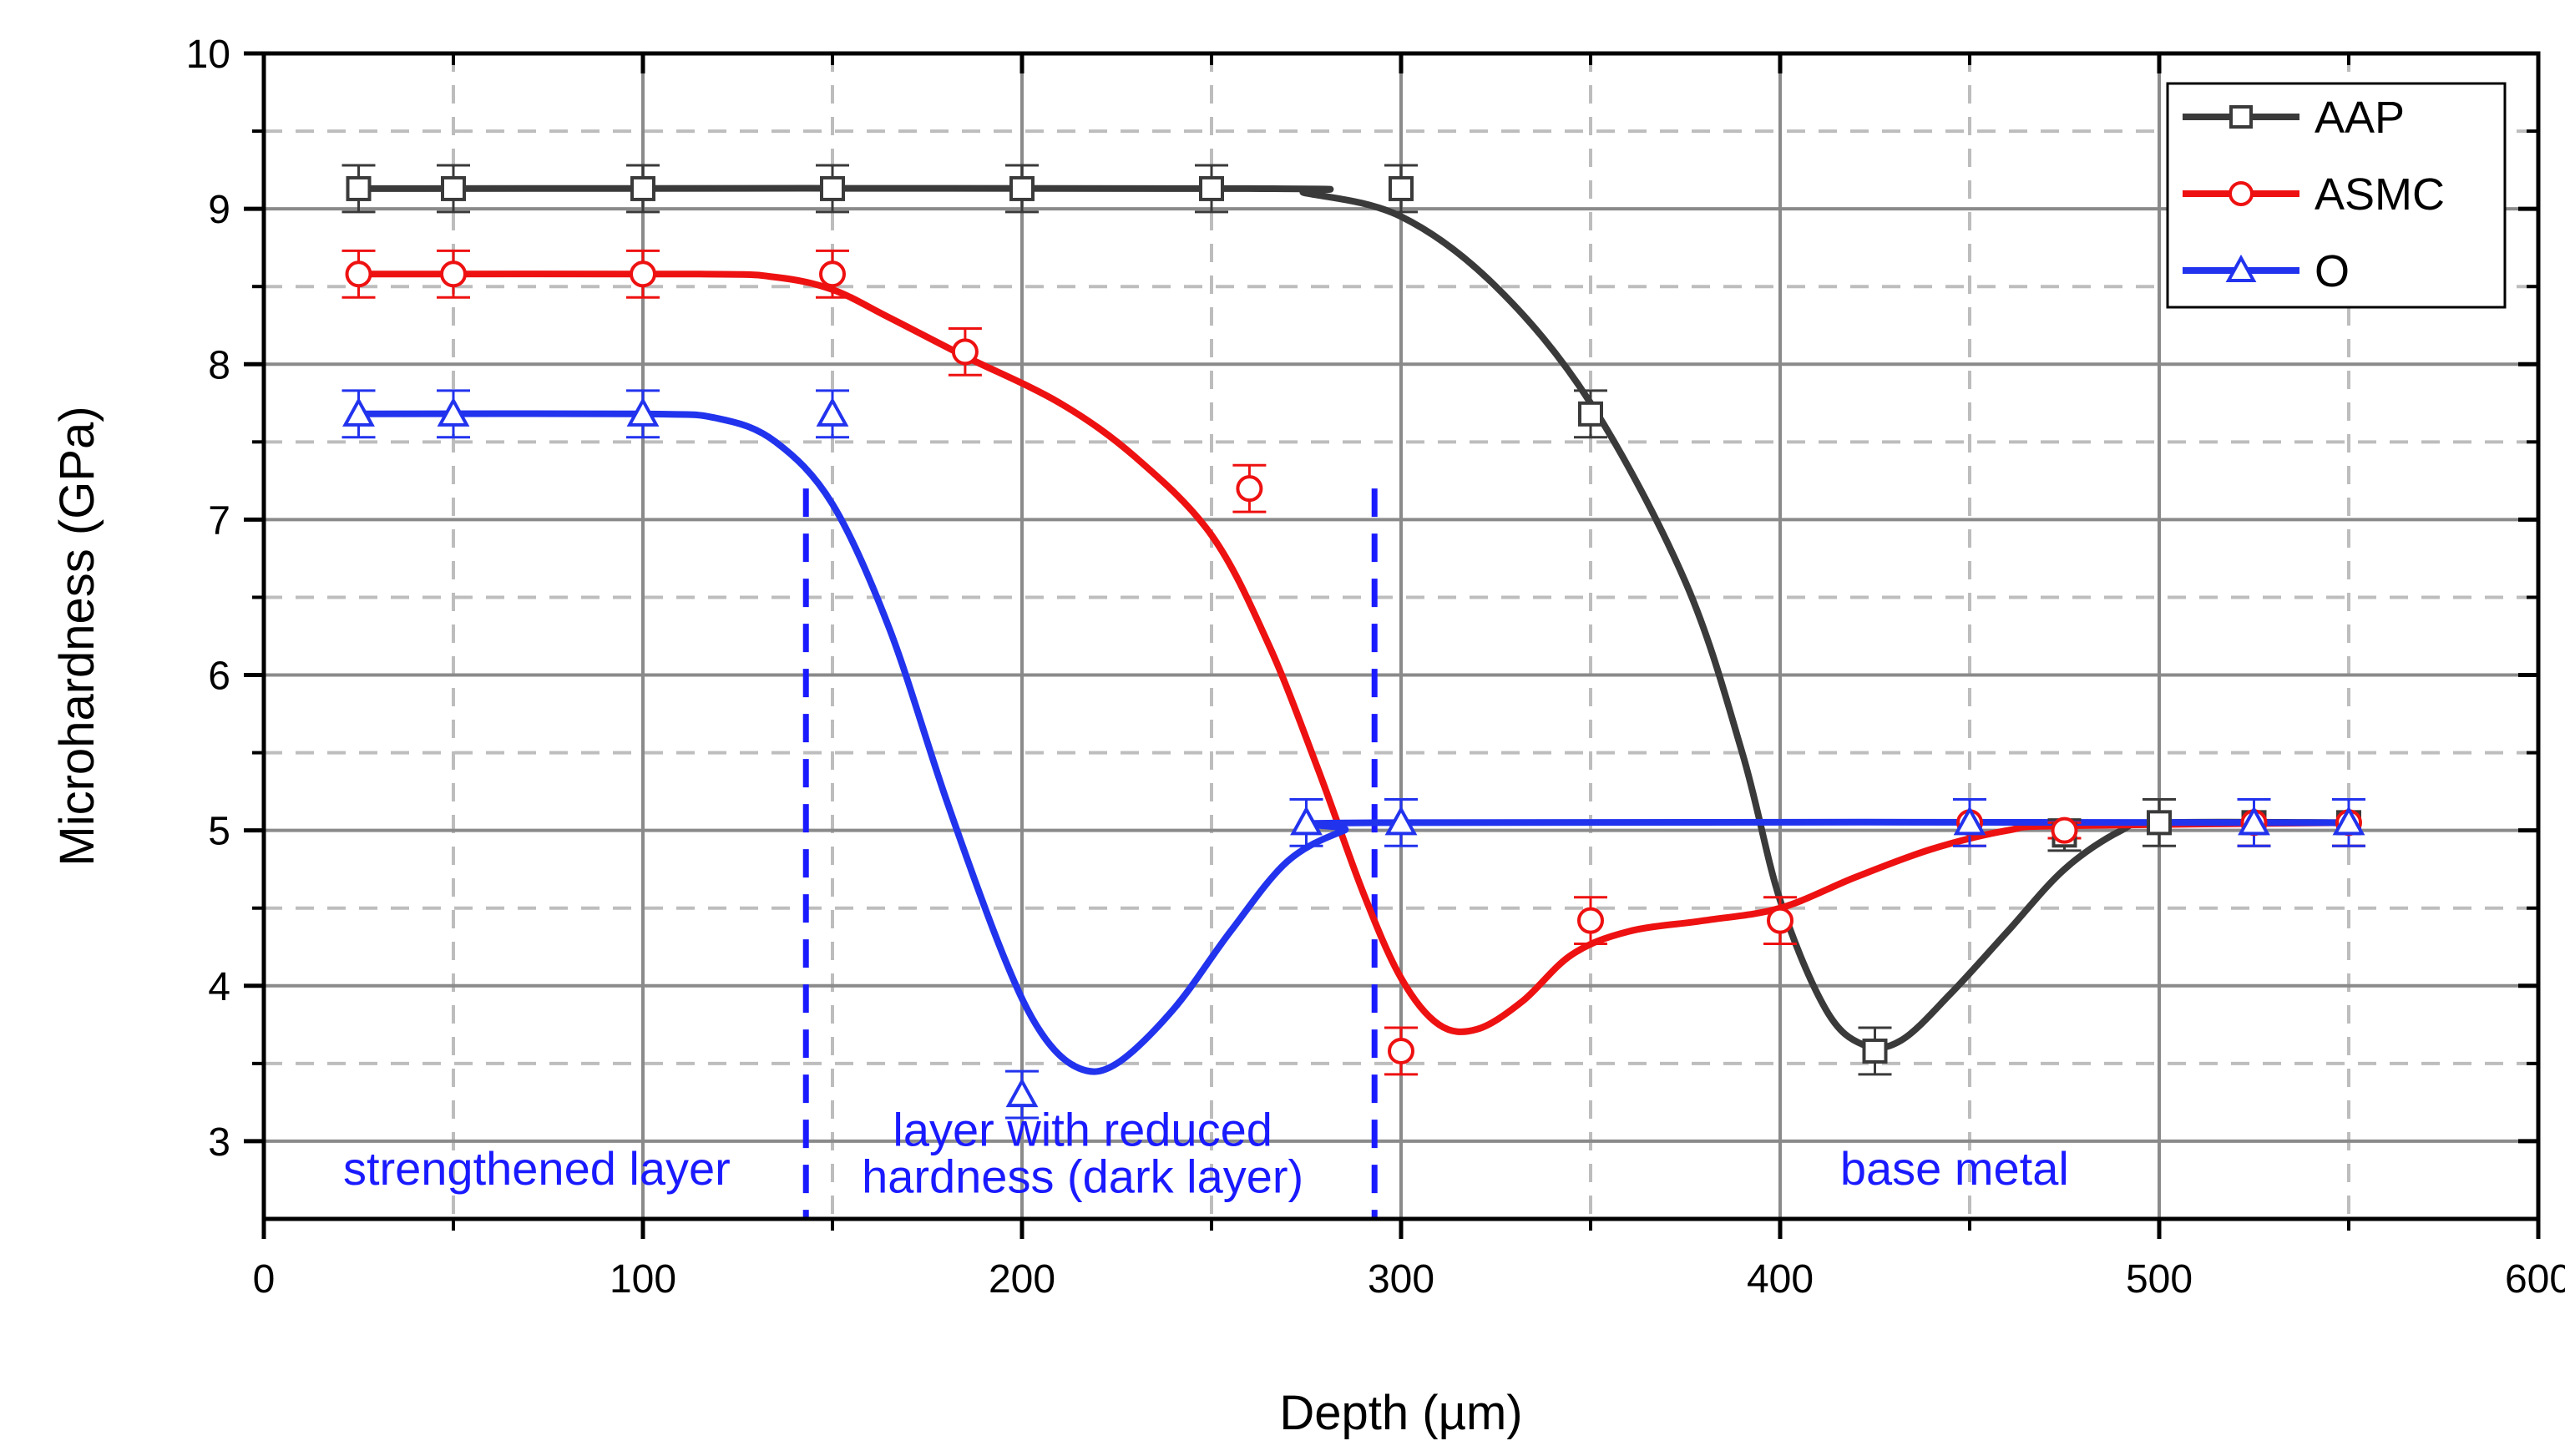  I want to click on y-tick-label: 4, so click(219, 987).